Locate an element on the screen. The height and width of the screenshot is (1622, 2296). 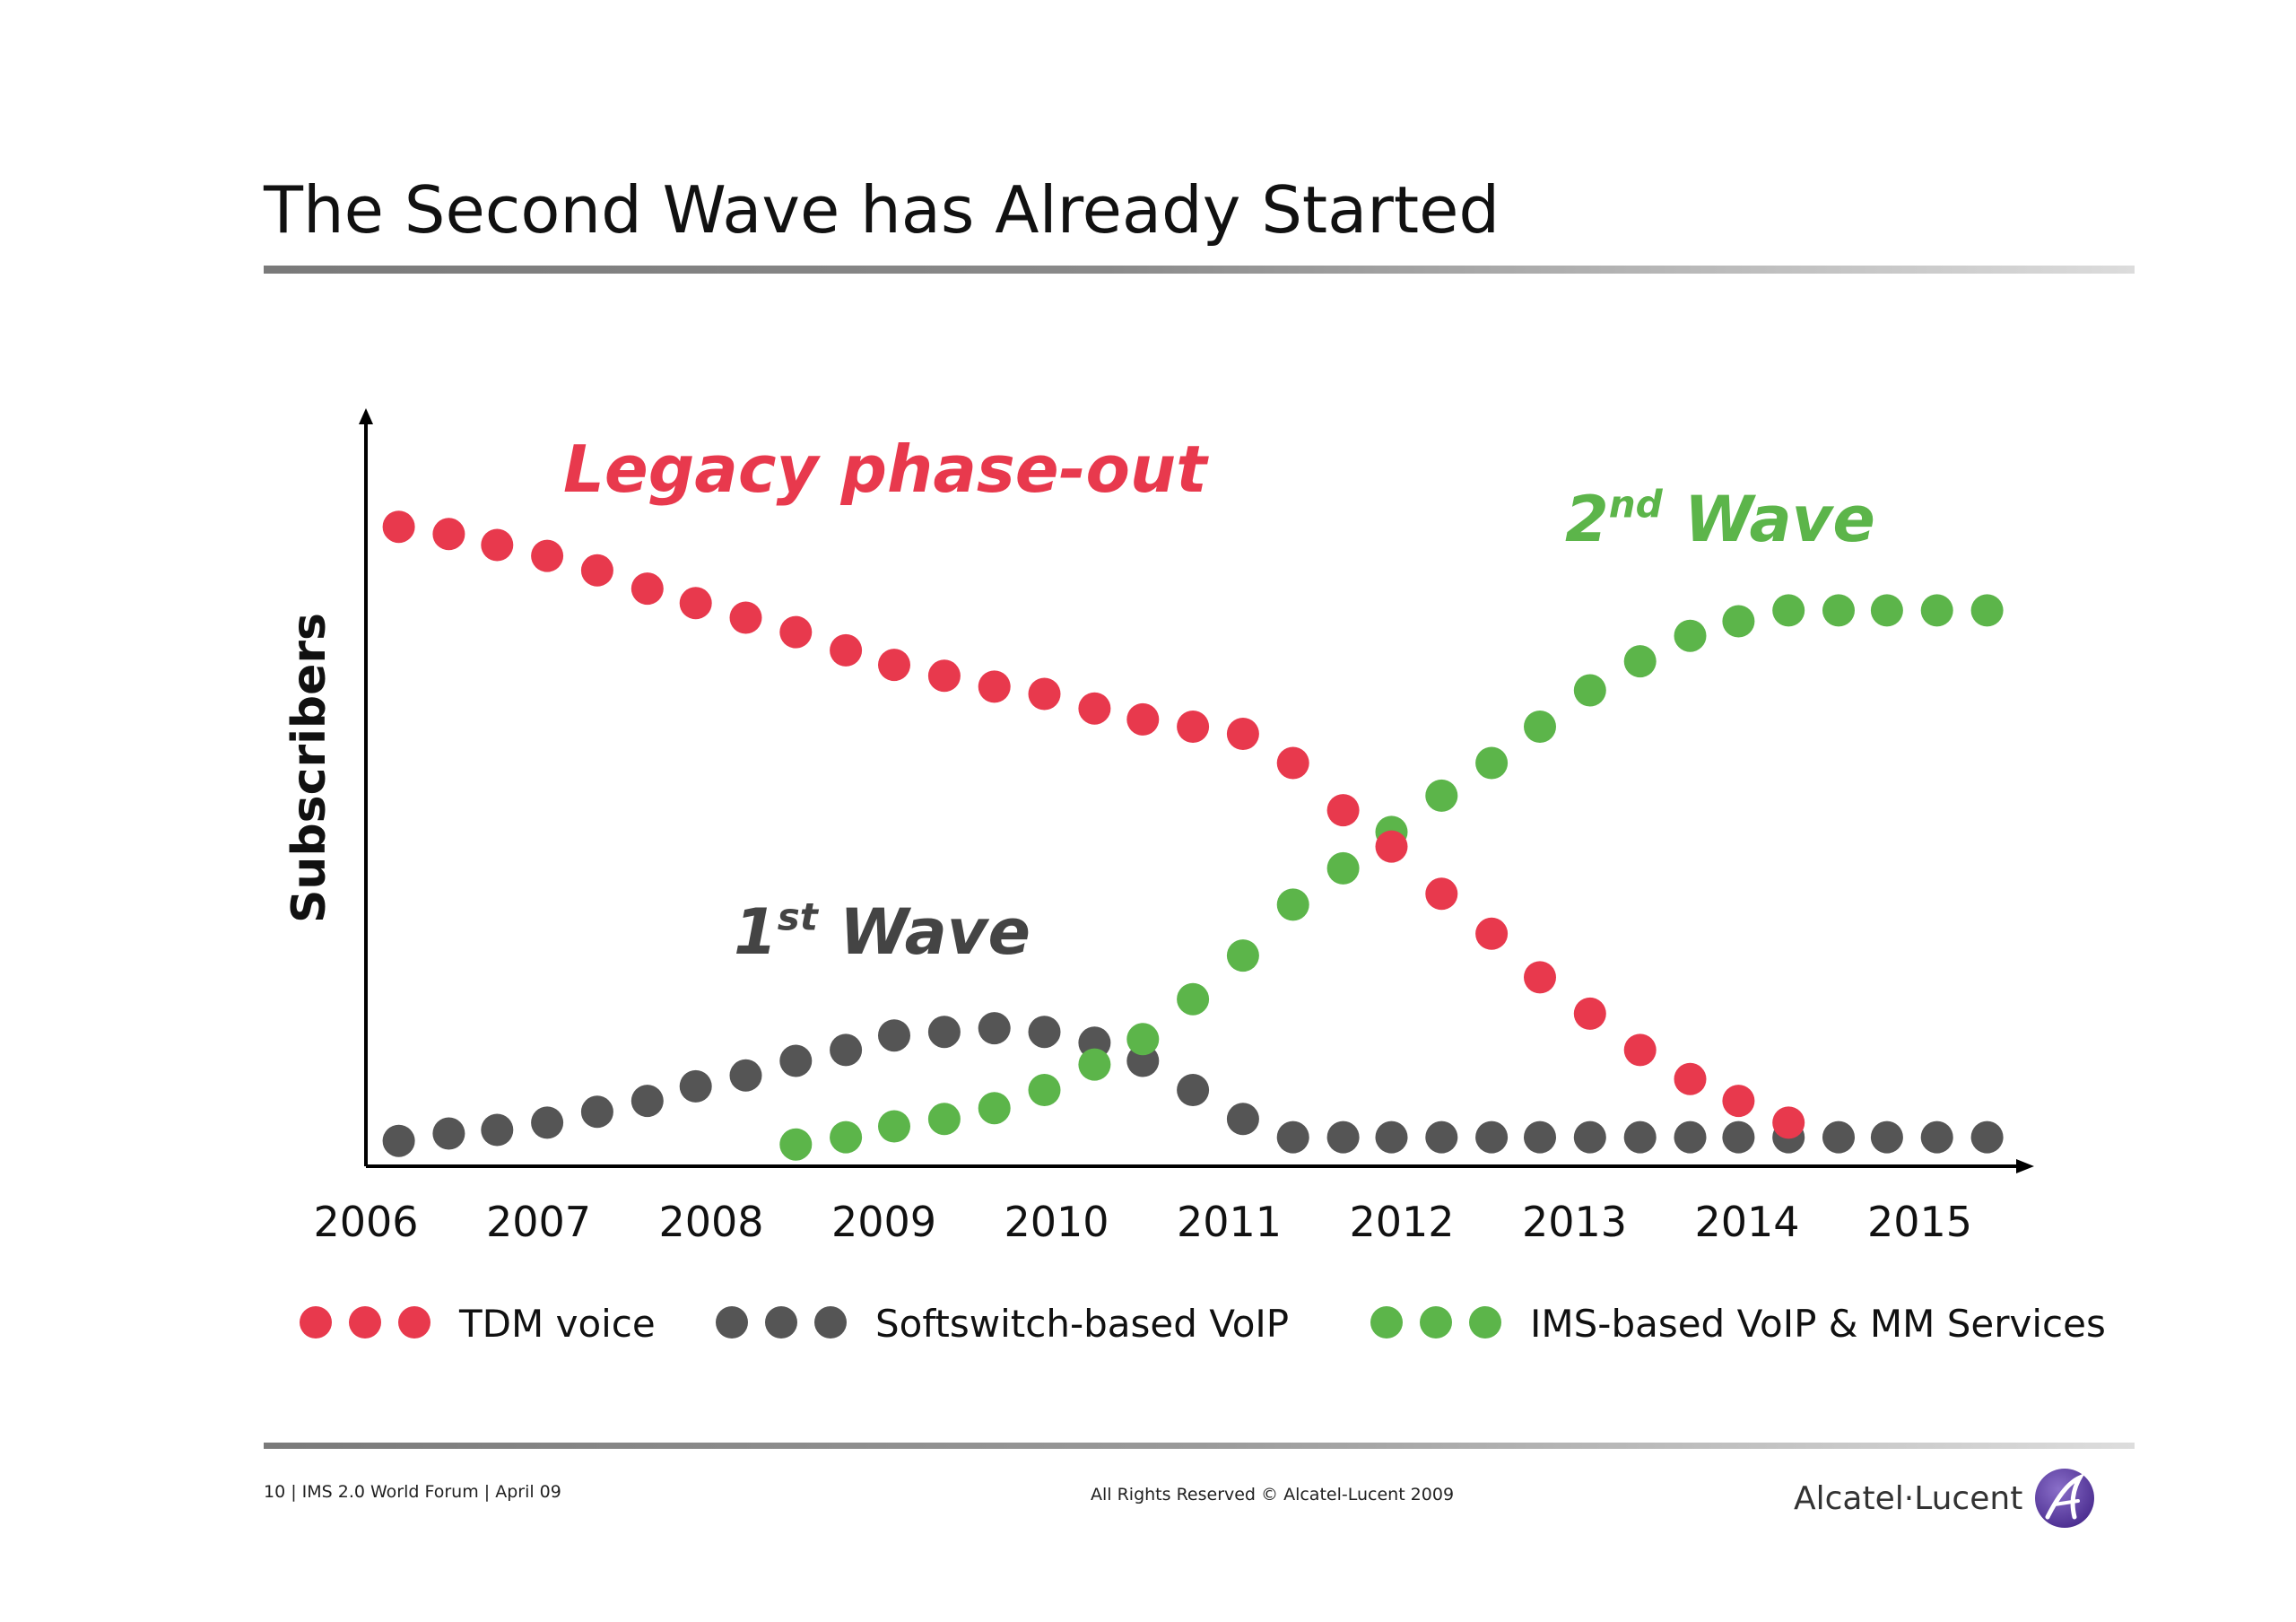
y-axis-arrow is located at coordinates (366, 416).